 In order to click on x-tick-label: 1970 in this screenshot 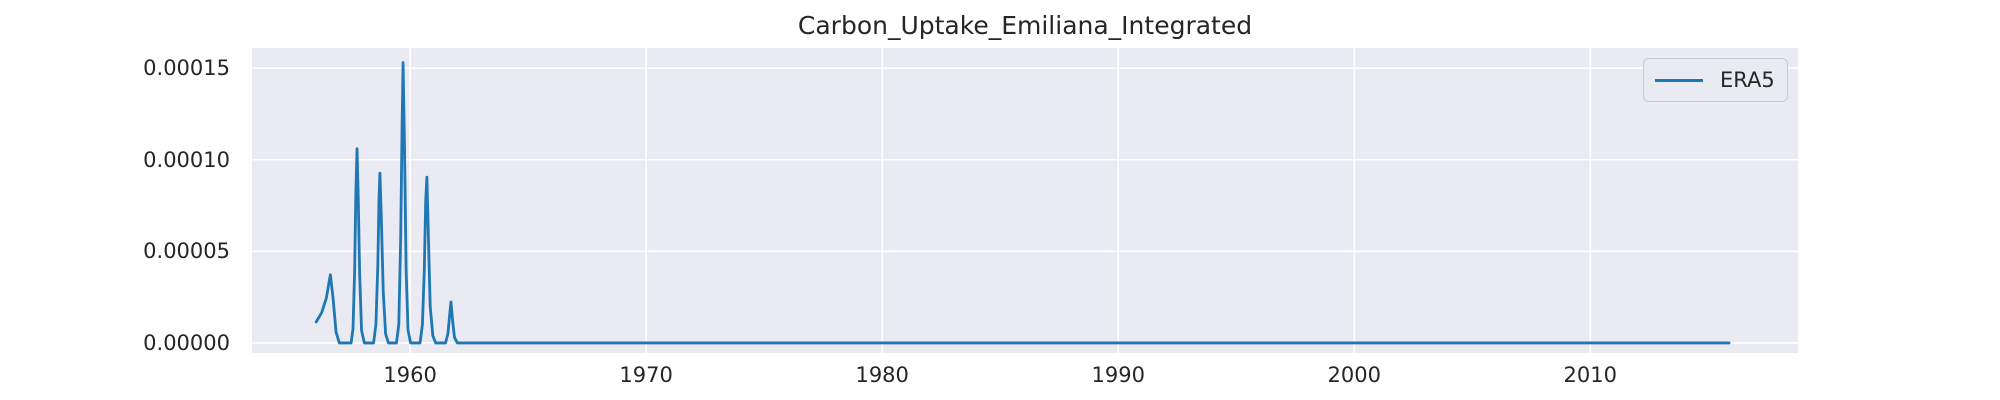, I will do `click(646, 375)`.